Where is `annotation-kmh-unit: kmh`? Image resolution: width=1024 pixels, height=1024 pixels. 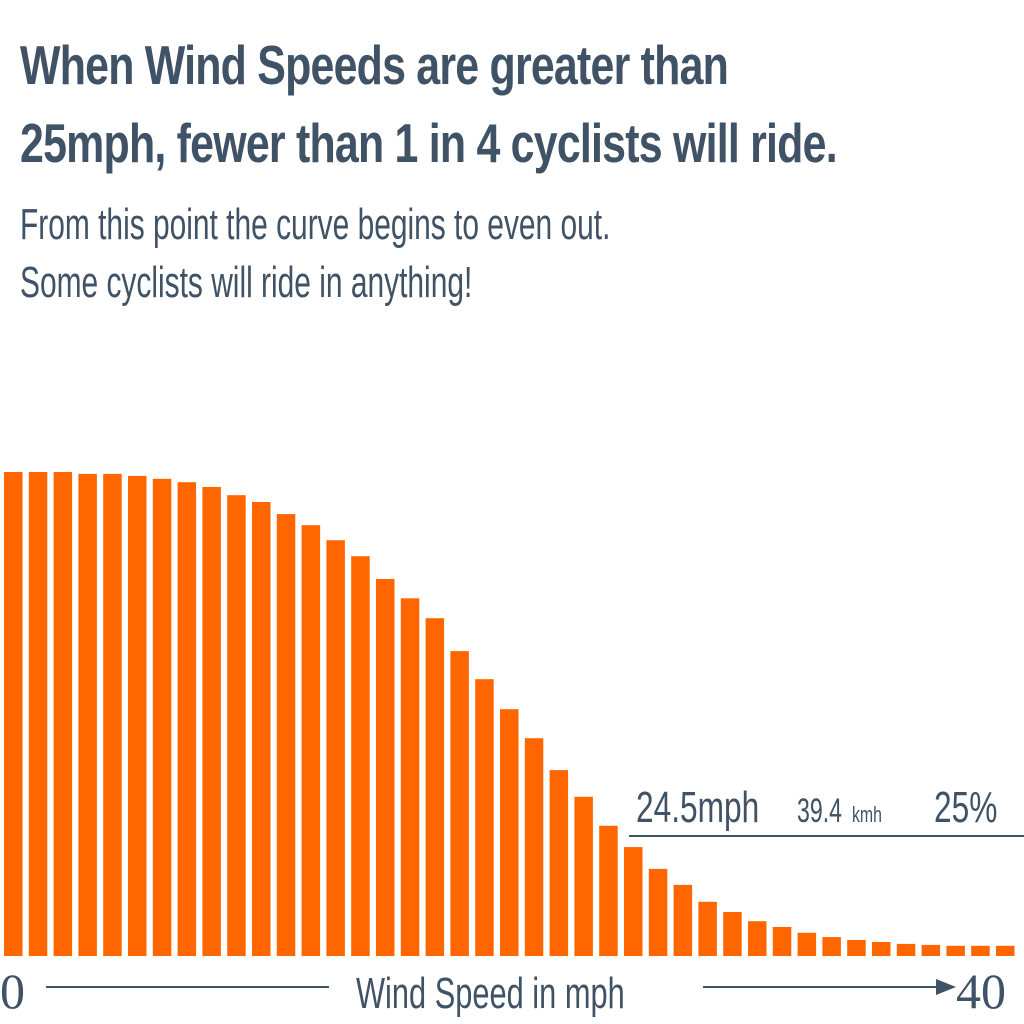
annotation-kmh-unit: kmh is located at coordinates (867, 816).